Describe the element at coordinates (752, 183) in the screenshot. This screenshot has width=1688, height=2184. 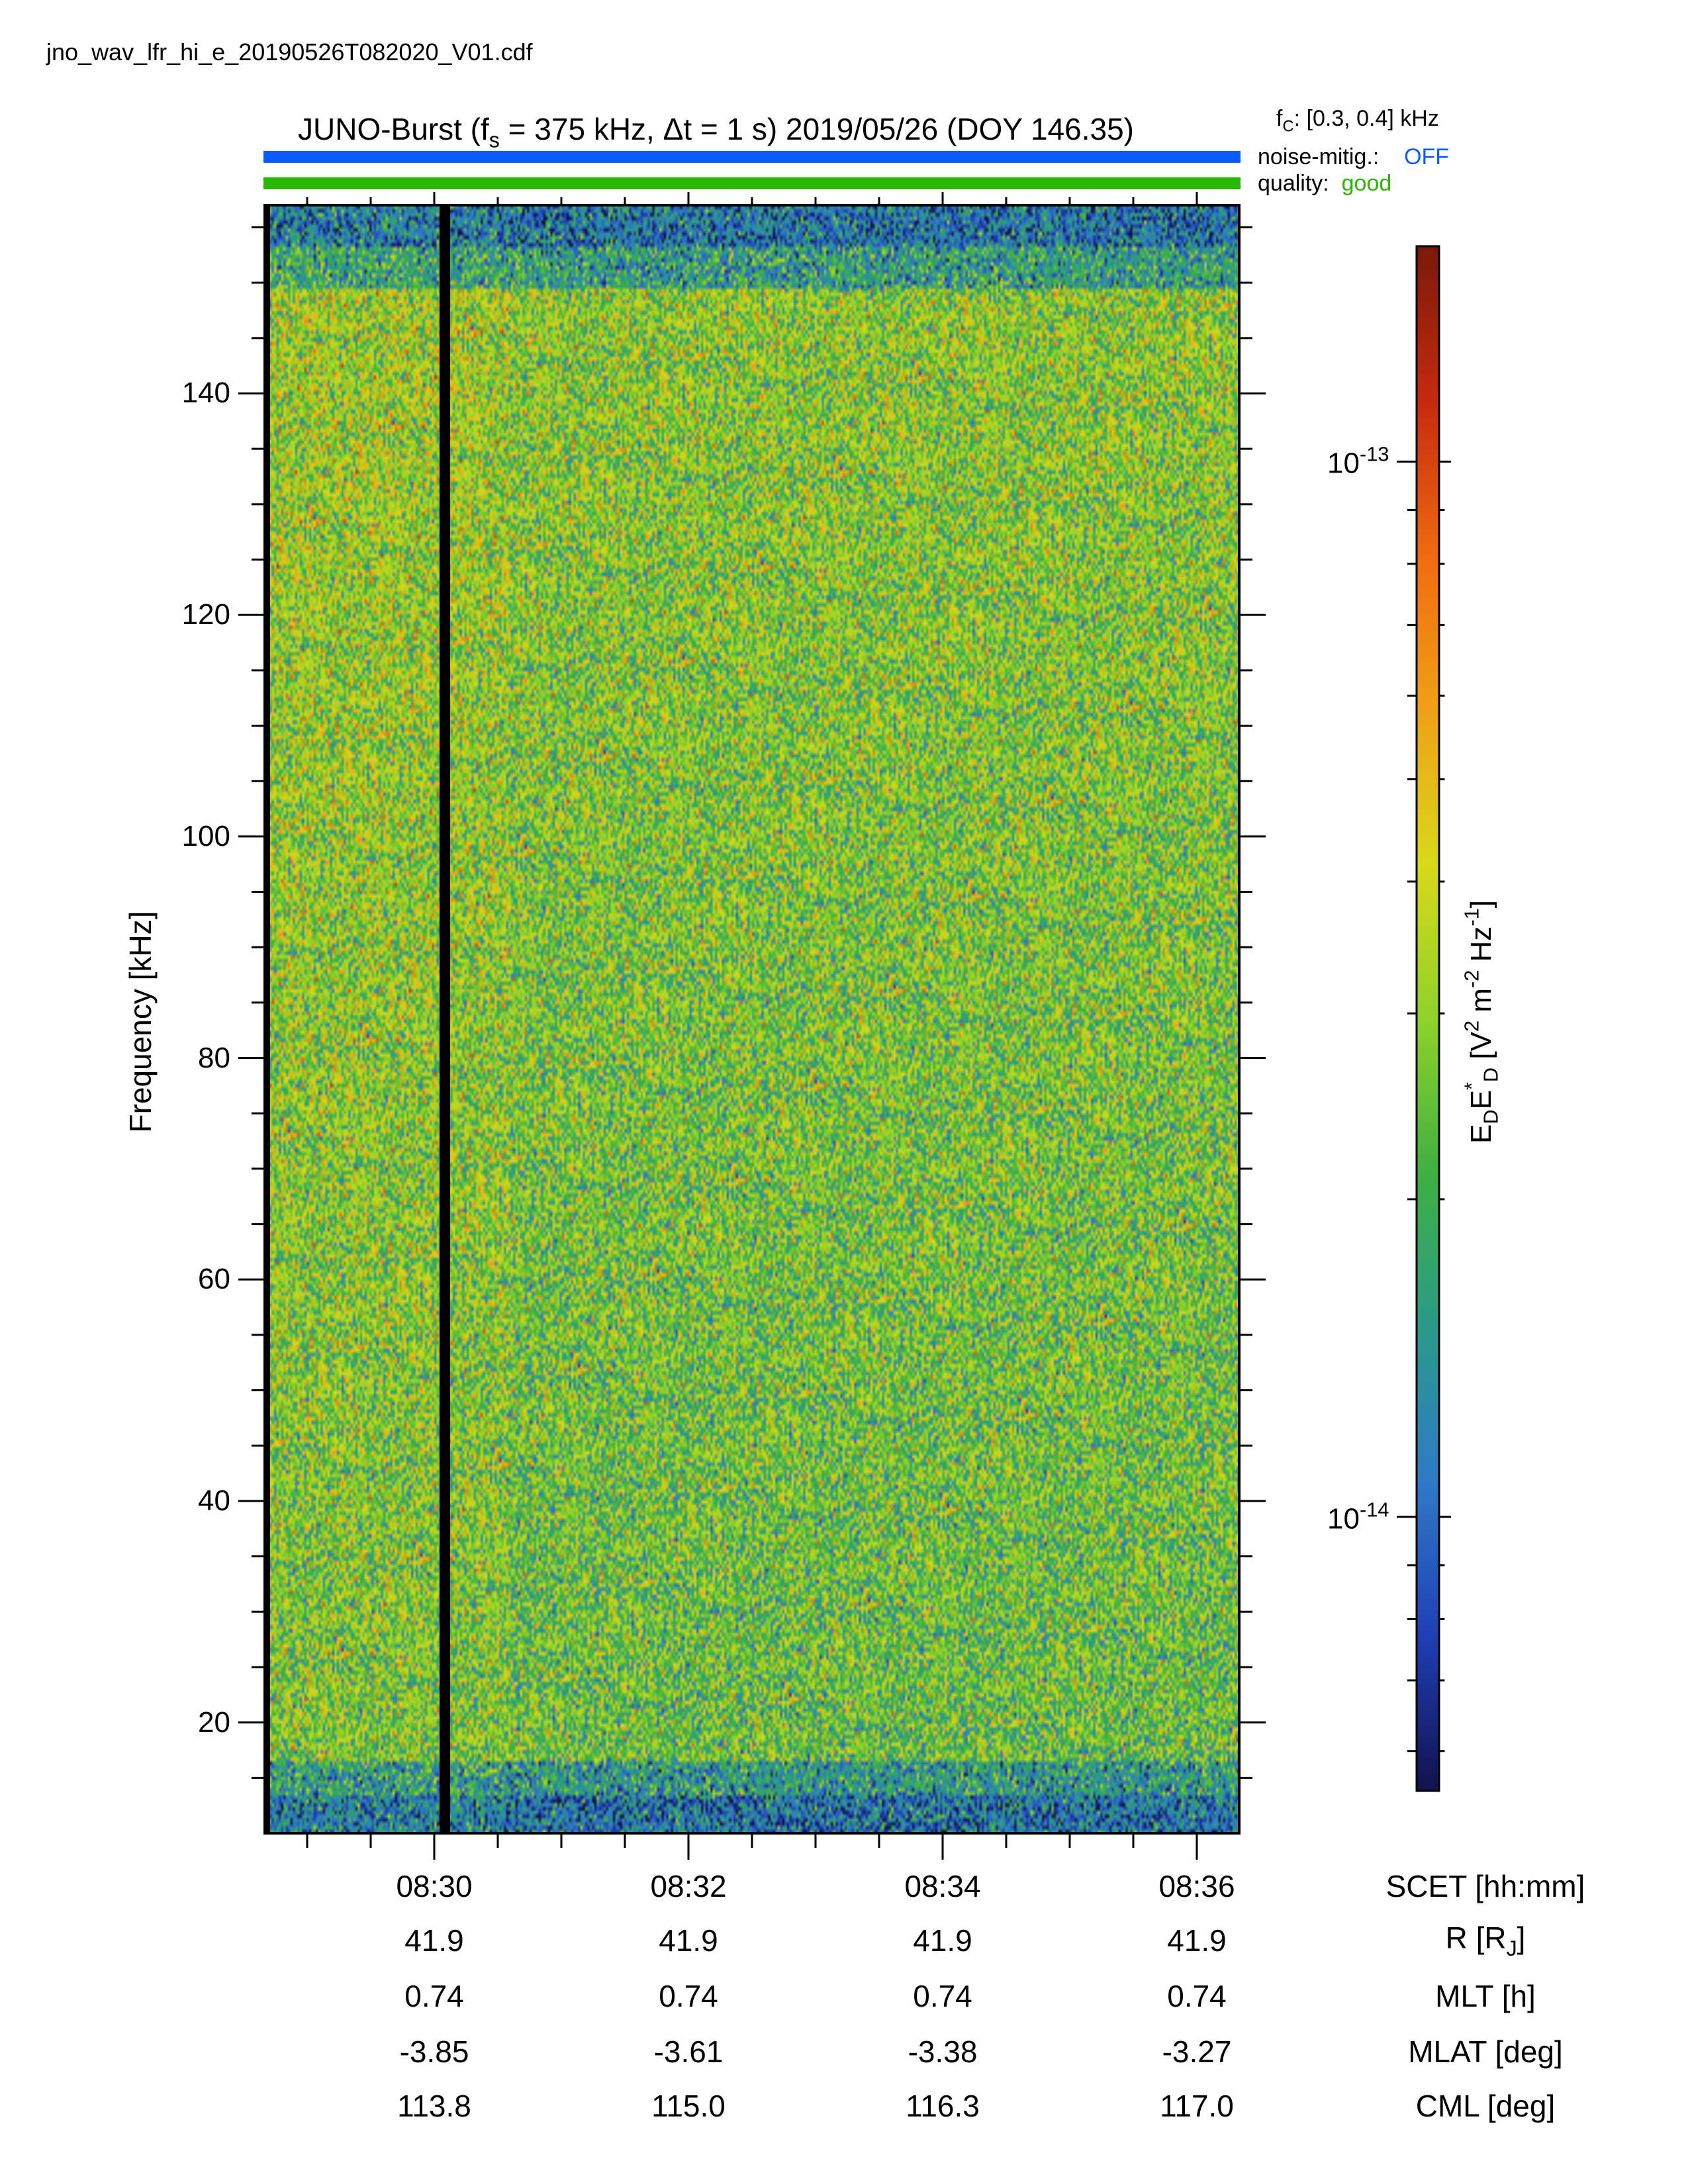
I see `quality-bar` at that location.